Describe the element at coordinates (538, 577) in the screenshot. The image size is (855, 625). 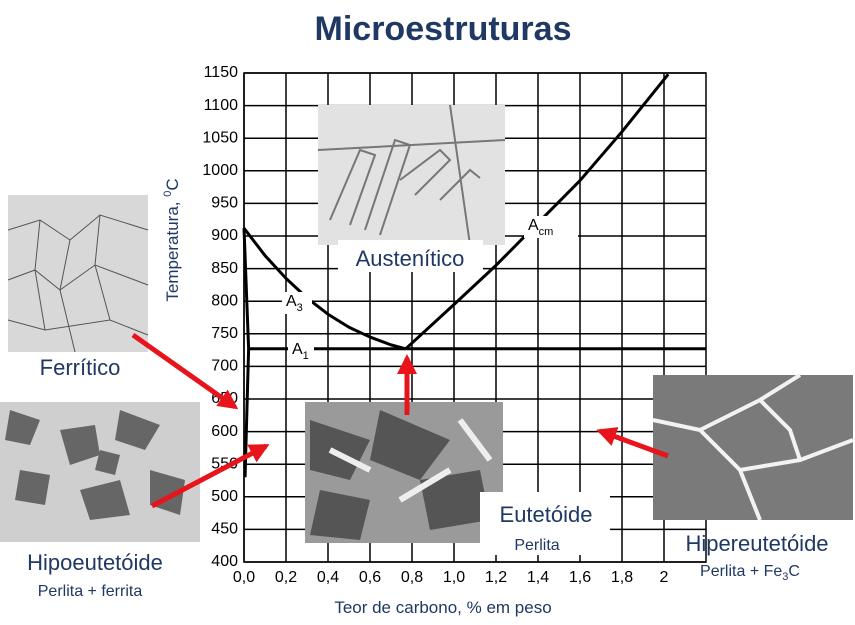
I see `x-tick-label: 1,4` at that location.